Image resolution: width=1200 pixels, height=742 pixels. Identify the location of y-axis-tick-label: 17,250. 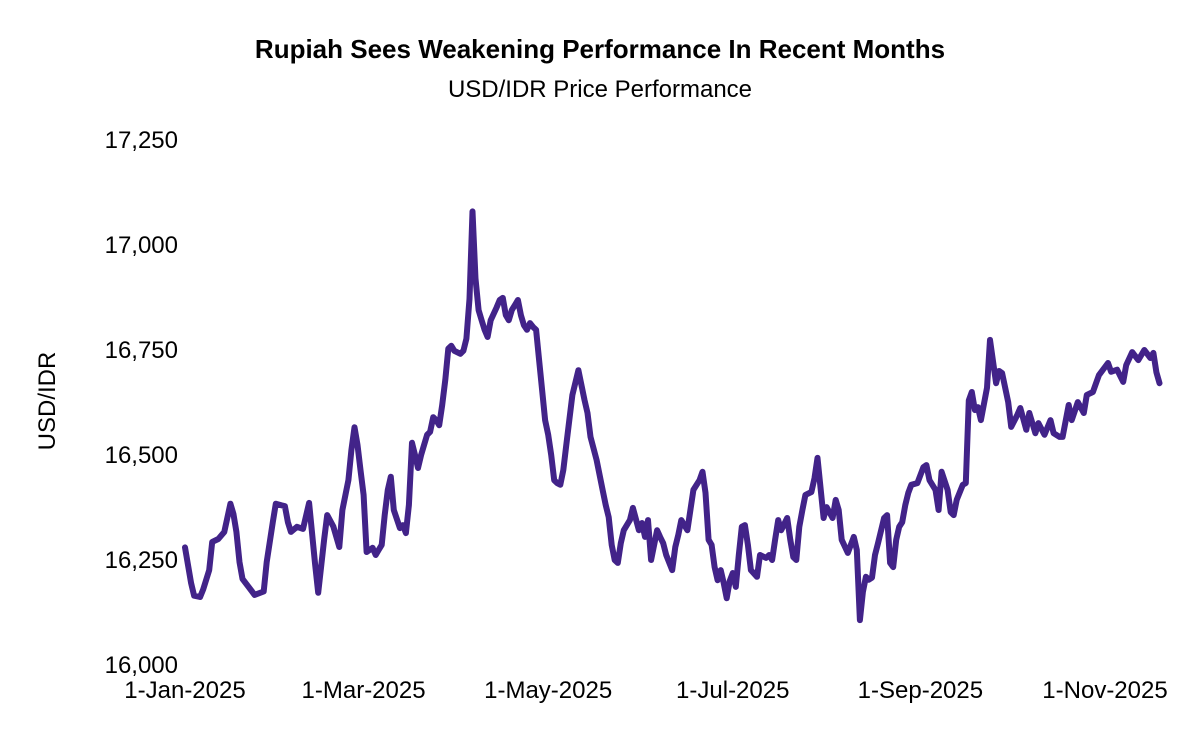
(141, 140).